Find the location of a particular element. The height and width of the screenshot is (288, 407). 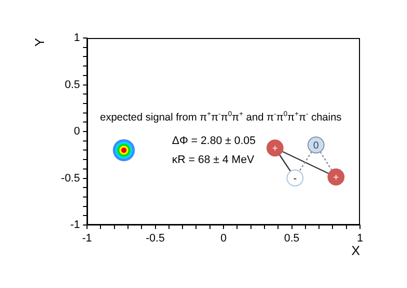

y-tick-label: 0.5 is located at coordinates (72, 84).